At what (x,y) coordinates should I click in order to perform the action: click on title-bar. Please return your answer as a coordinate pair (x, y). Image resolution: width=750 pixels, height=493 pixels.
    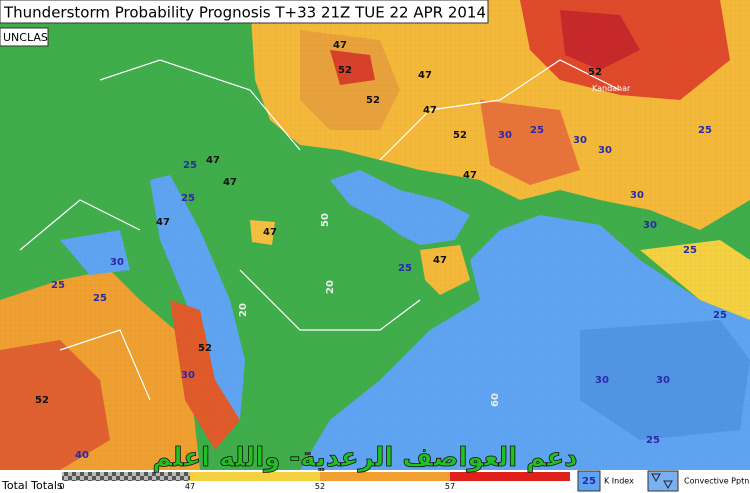
    Looking at the image, I should click on (244, 12).